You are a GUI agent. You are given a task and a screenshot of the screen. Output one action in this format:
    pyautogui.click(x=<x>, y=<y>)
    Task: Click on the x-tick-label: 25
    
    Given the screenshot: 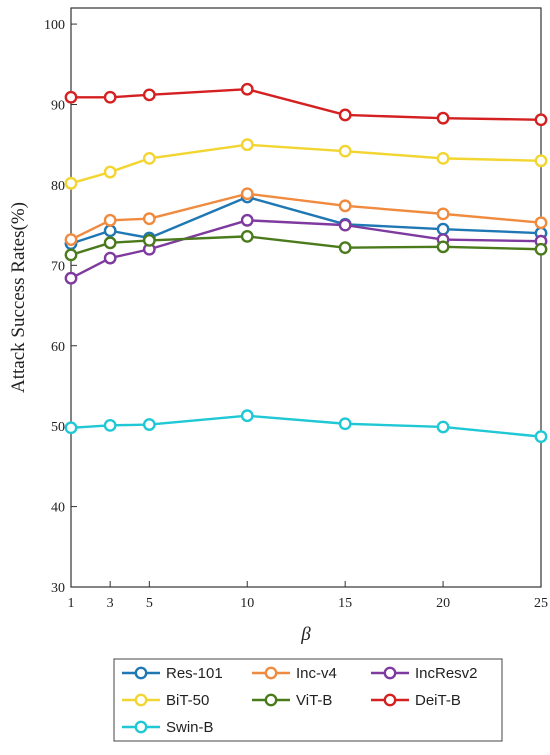 What is the action you would take?
    pyautogui.click(x=541, y=603)
    